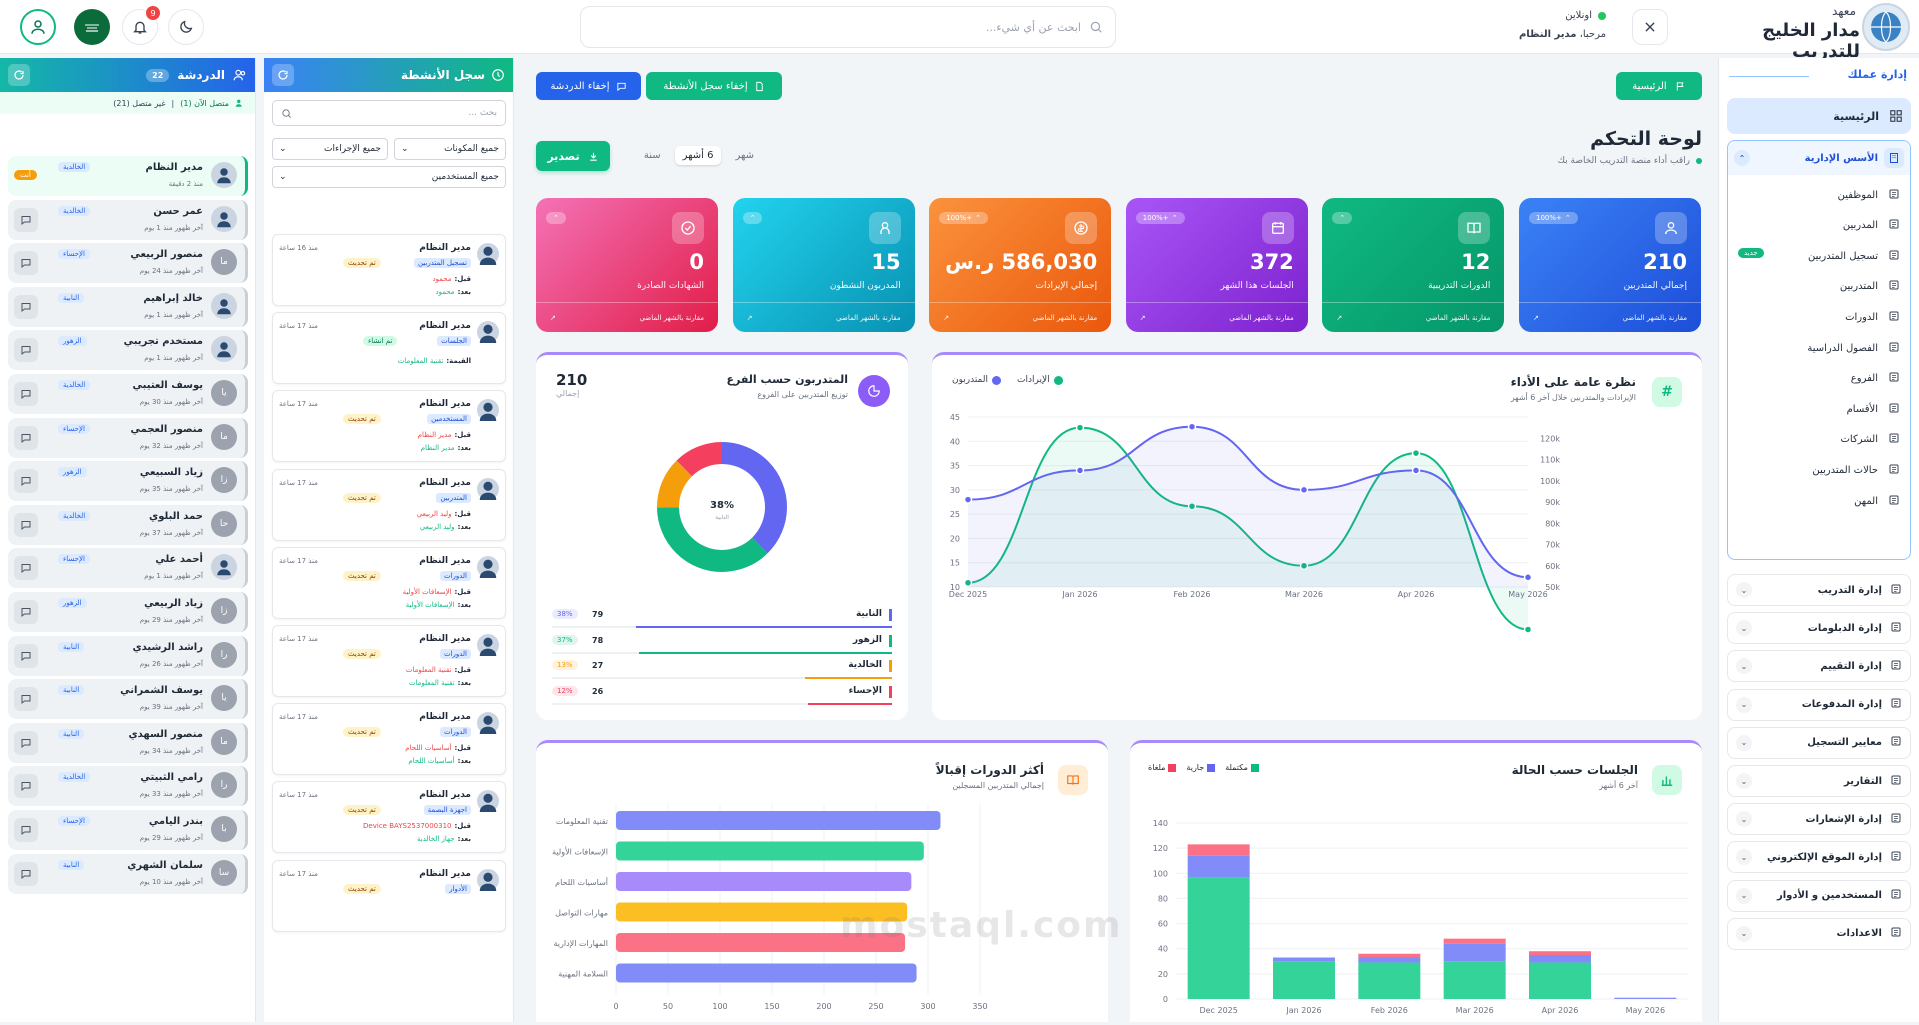 This screenshot has height=1025, width=1919. What do you see at coordinates (1819, 666) in the screenshot?
I see `sidebar-group-evaluation: ⌄ إدارة التقييم` at bounding box center [1819, 666].